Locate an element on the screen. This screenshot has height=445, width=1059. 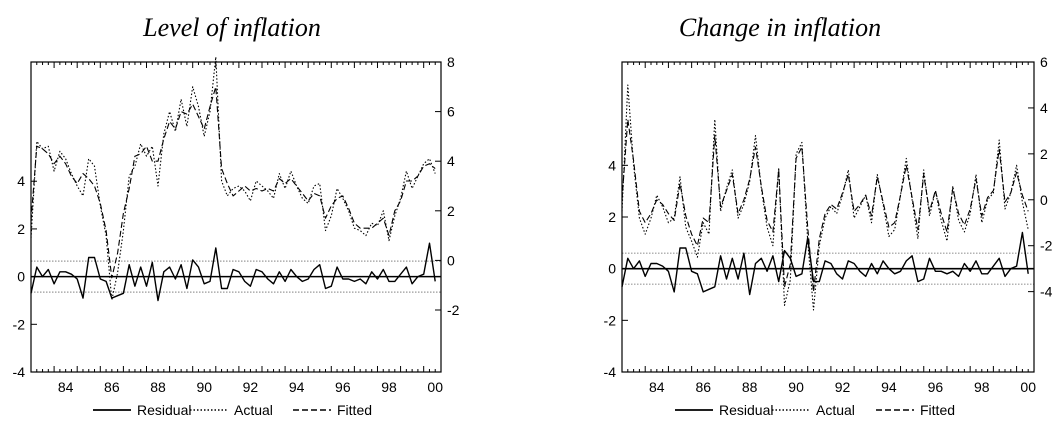
right-axis-tick-label: -4 is located at coordinates (1046, 292).